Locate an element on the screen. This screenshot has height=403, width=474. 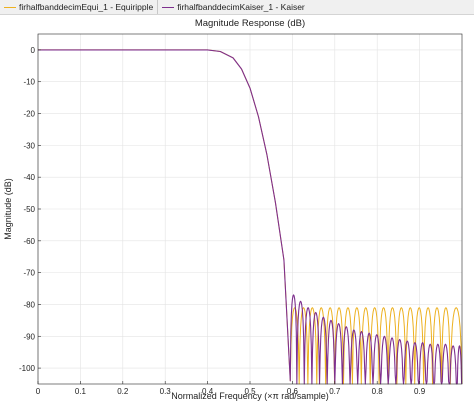
x-axis-label: Normalized Frequency (×π rad/sample) is located at coordinates (250, 396).